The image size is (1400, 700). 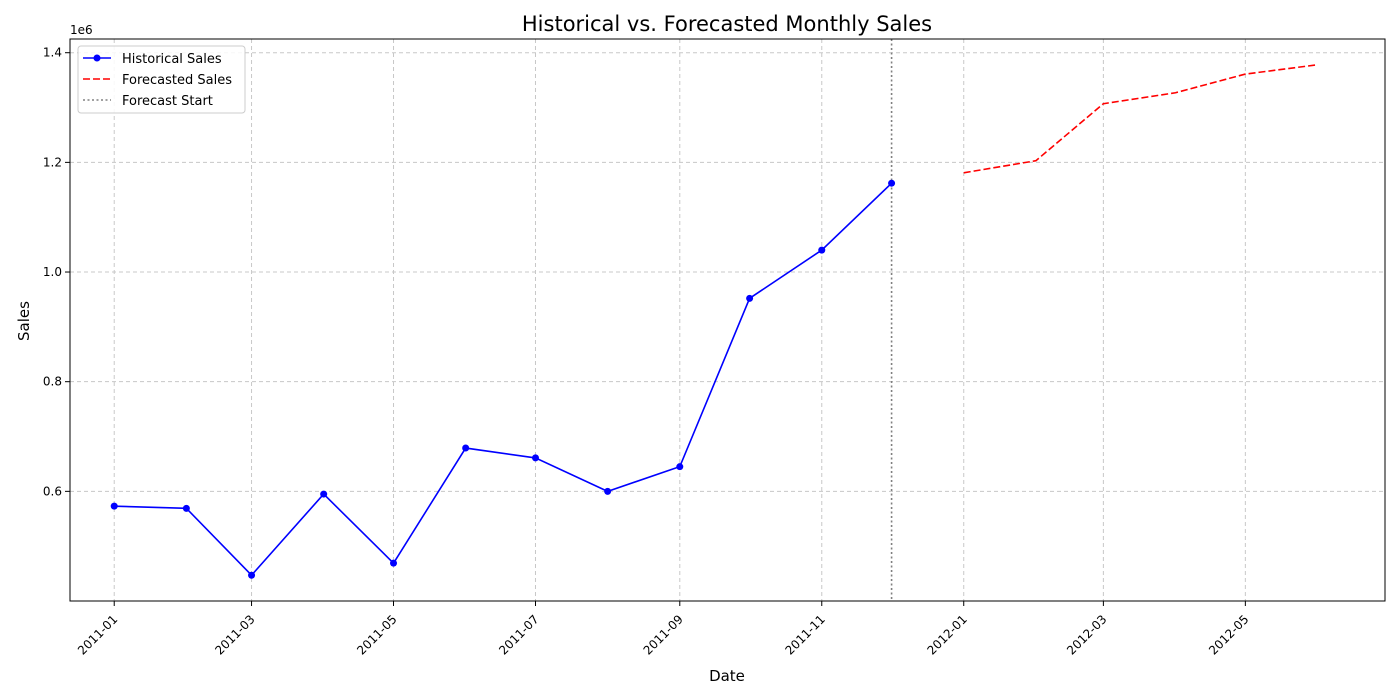 What do you see at coordinates (172, 59) in the screenshot?
I see `legend-label: Historical Sales` at bounding box center [172, 59].